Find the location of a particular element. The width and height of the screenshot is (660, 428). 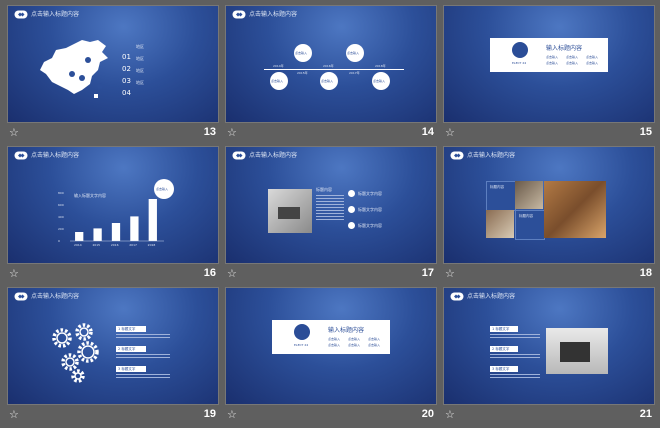

slide-footer: ☆ 14 is located at coordinates (331, 133).